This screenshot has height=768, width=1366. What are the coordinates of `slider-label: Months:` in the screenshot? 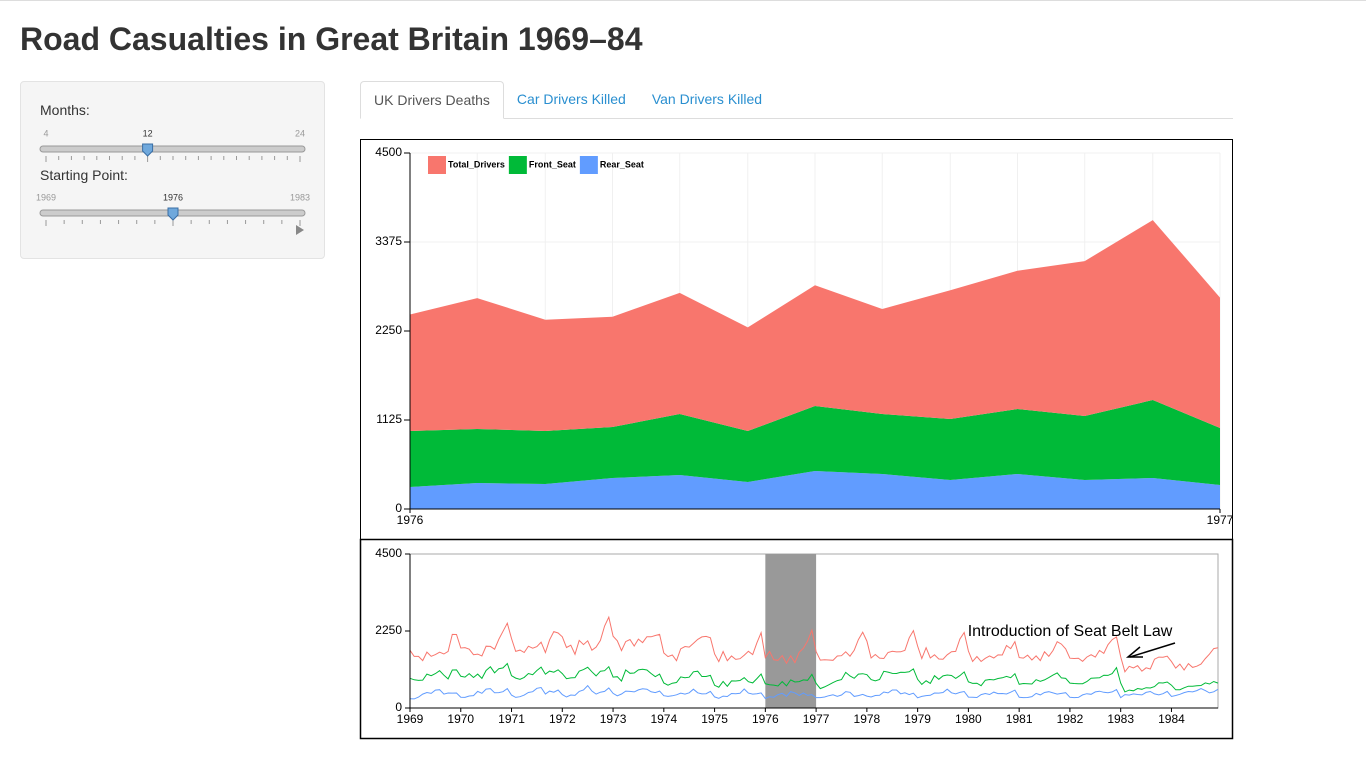 It's located at (65, 110).